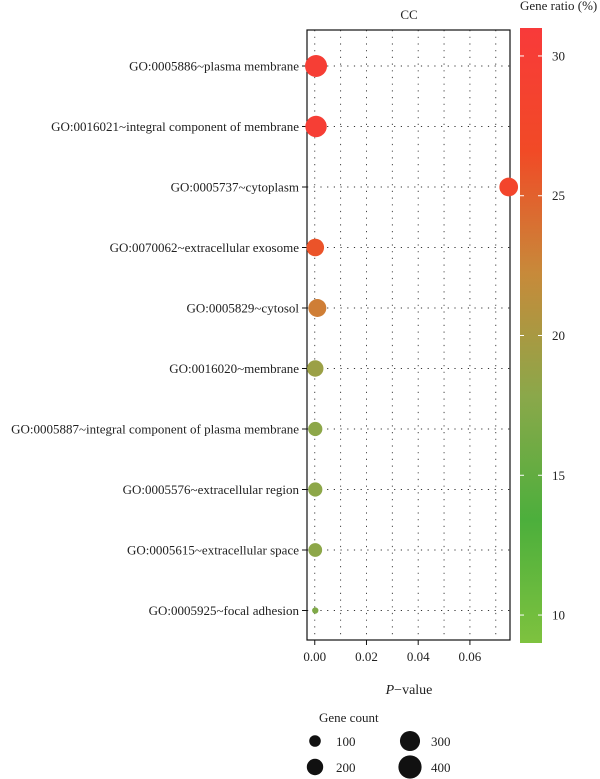 The width and height of the screenshot is (600, 779). Describe the element at coordinates (224, 610) in the screenshot. I see `category-label: GO:0005925~focal adhesion` at that location.